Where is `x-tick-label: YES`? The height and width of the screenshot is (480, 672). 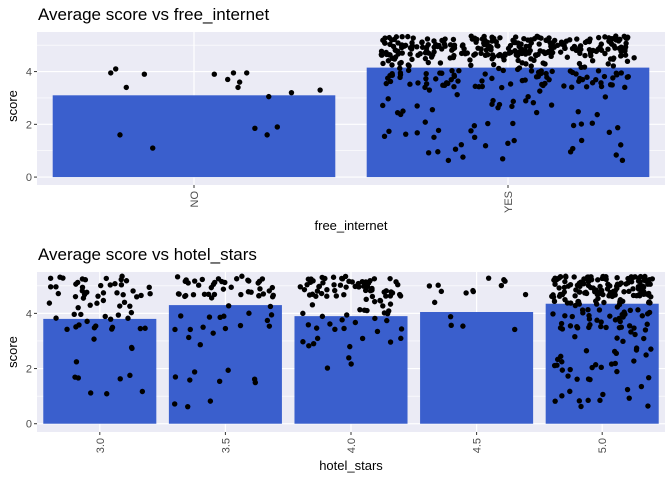 x-tick-label: YES is located at coordinates (509, 202).